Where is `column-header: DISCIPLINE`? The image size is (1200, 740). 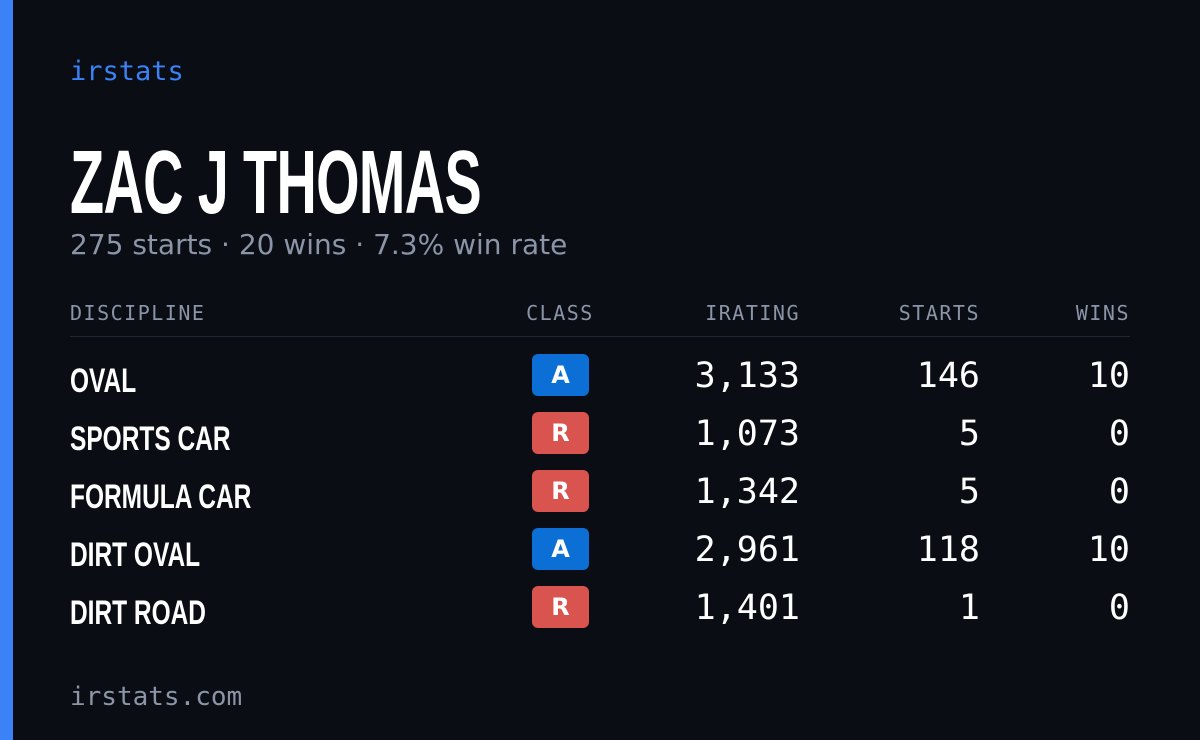 column-header: DISCIPLINE is located at coordinates (138, 313).